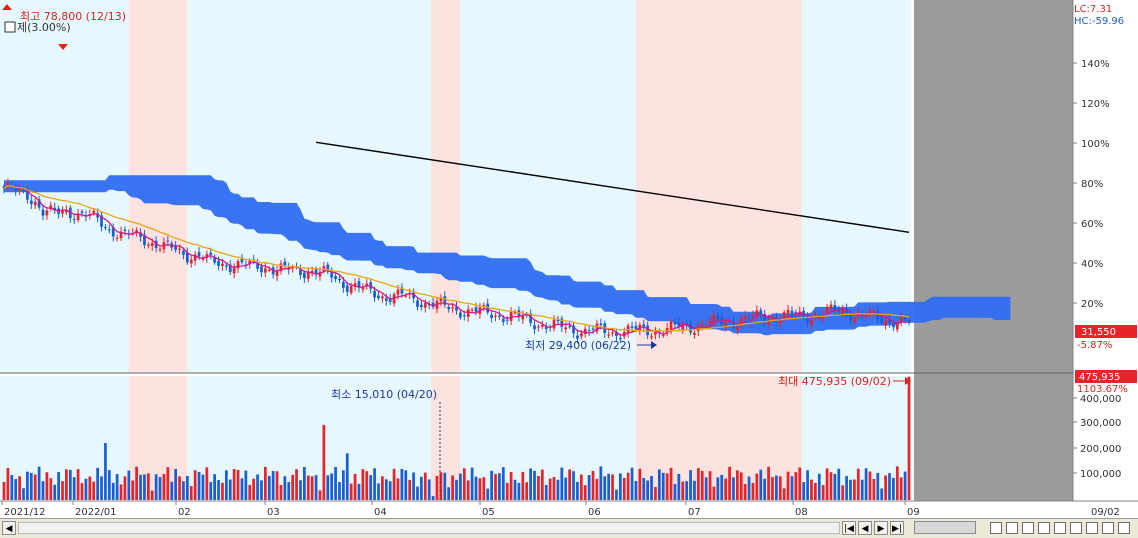 The image size is (1138, 538). What do you see at coordinates (1124, 528) in the screenshot?
I see `close-chart-icon` at bounding box center [1124, 528].